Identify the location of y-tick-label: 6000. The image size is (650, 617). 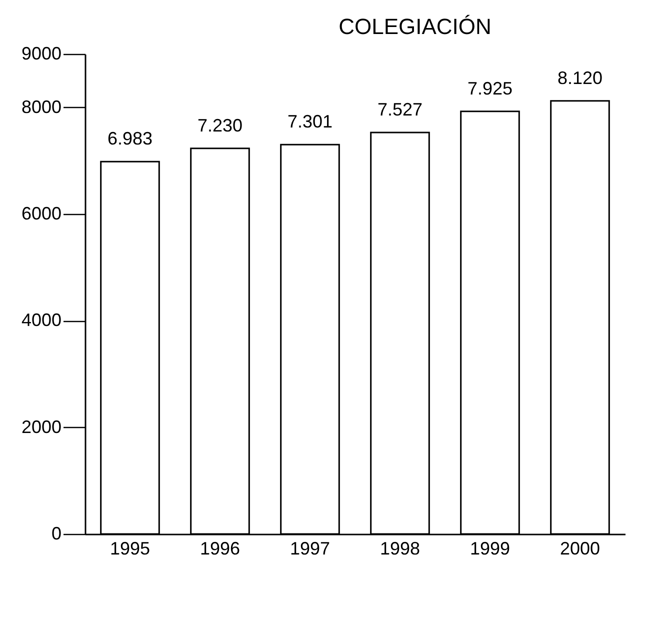
(41, 214).